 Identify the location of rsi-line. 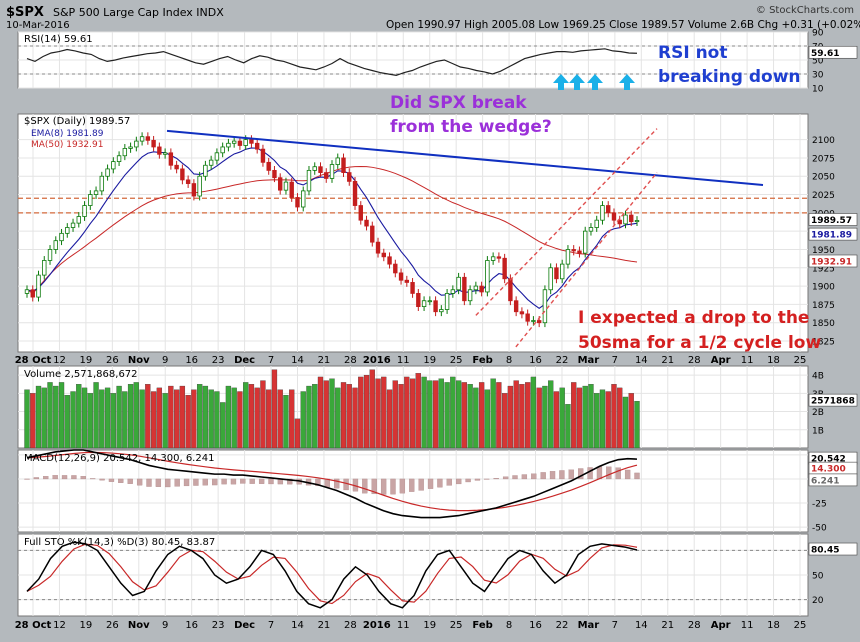
(332, 62).